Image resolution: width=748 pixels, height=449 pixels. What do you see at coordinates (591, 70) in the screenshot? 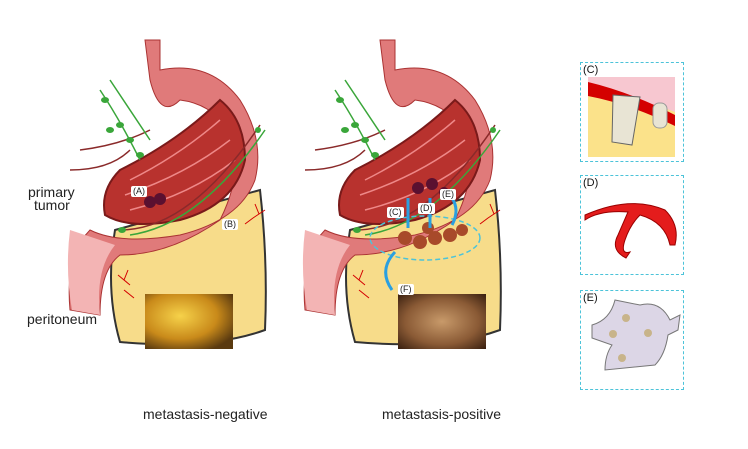
I see `panel-c-label: (C)` at bounding box center [591, 70].